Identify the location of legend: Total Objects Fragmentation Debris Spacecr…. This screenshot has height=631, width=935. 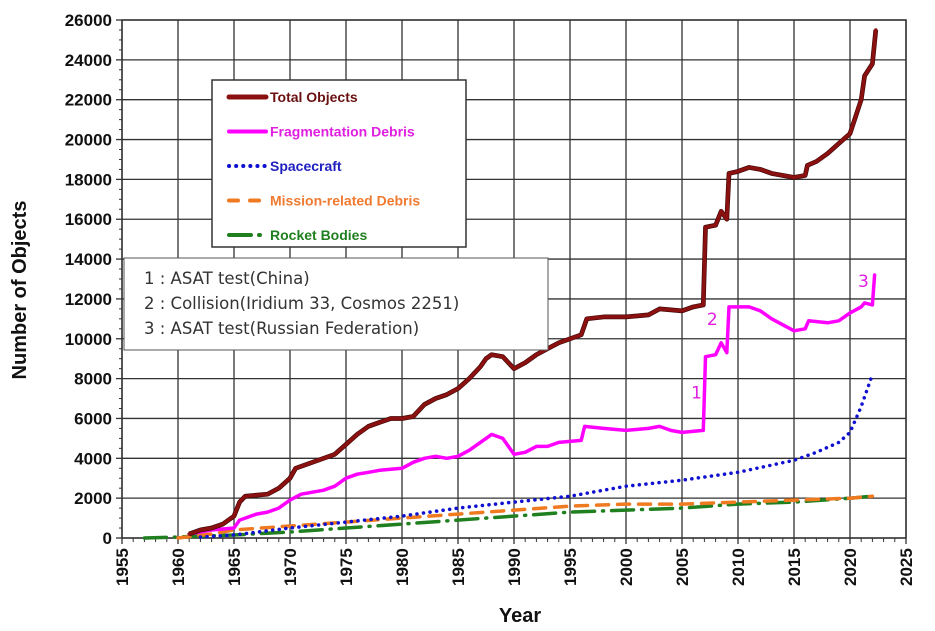
(339, 163).